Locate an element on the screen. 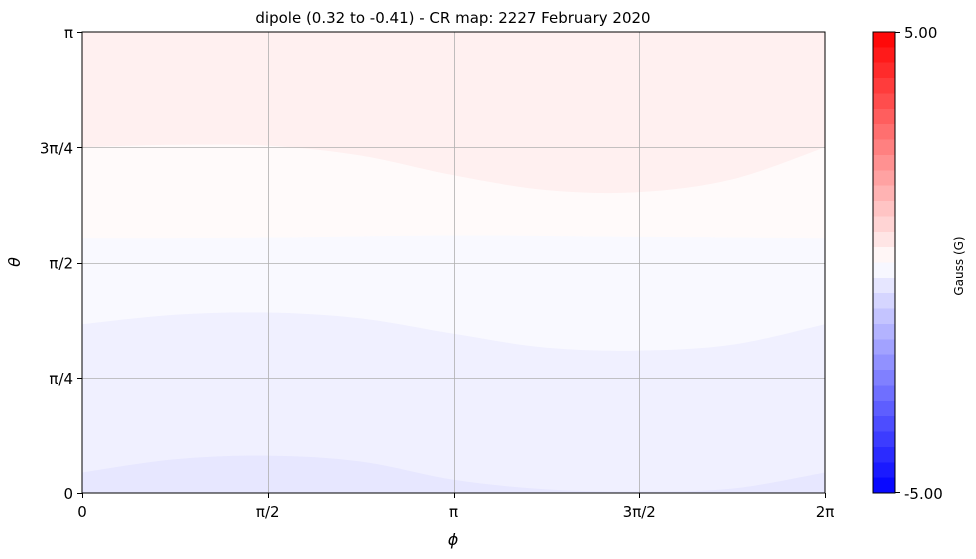 Image resolution: width=976 pixels, height=559 pixels. y-tick-label: π/2 is located at coordinates (61, 264).